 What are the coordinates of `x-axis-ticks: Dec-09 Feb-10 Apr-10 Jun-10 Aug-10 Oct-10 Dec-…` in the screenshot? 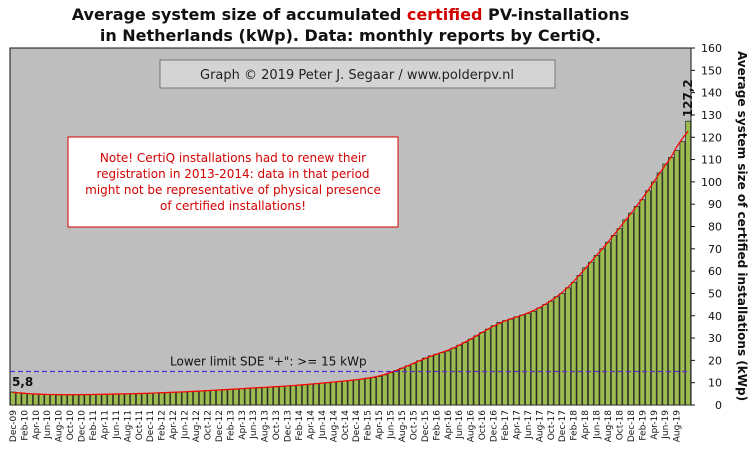 It's located at (346, 426).